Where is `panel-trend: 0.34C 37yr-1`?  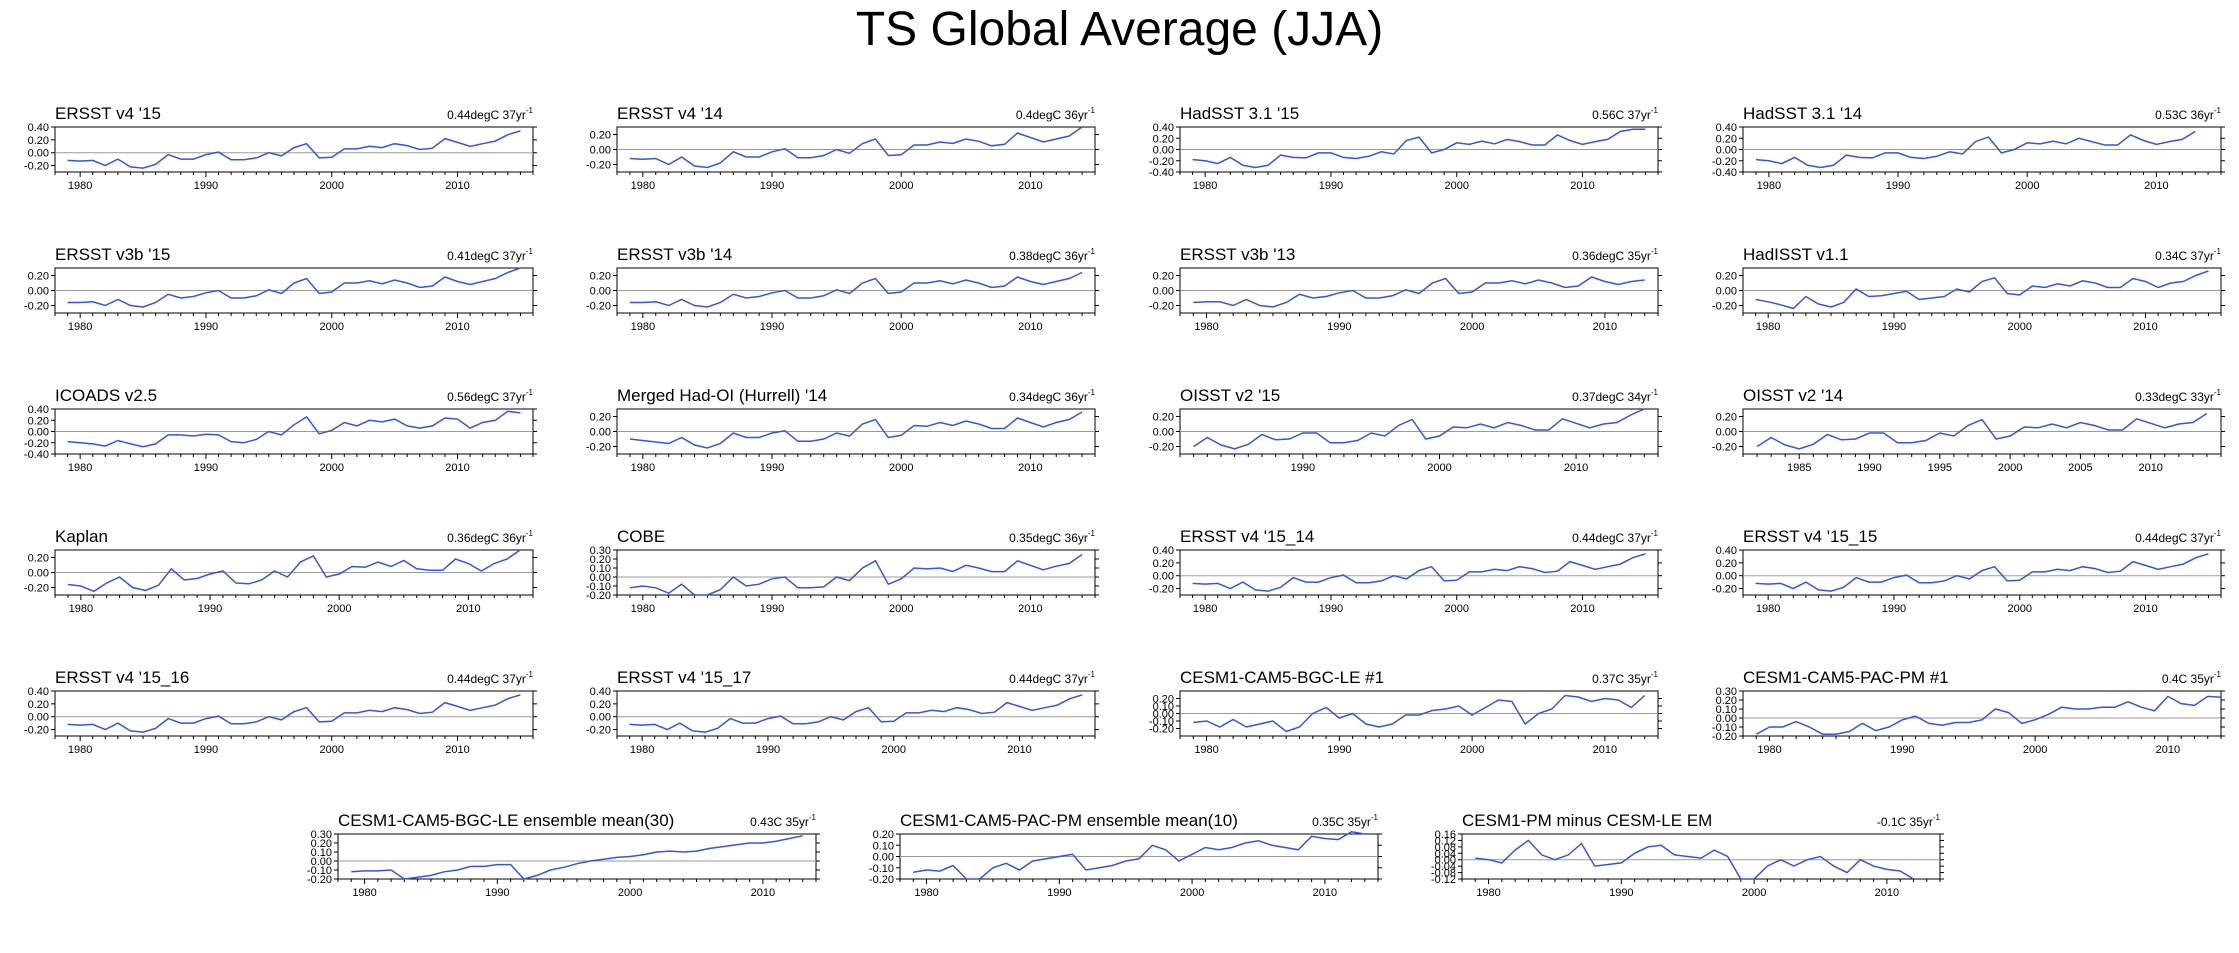 panel-trend: 0.34C 37yr-1 is located at coordinates (2188, 255).